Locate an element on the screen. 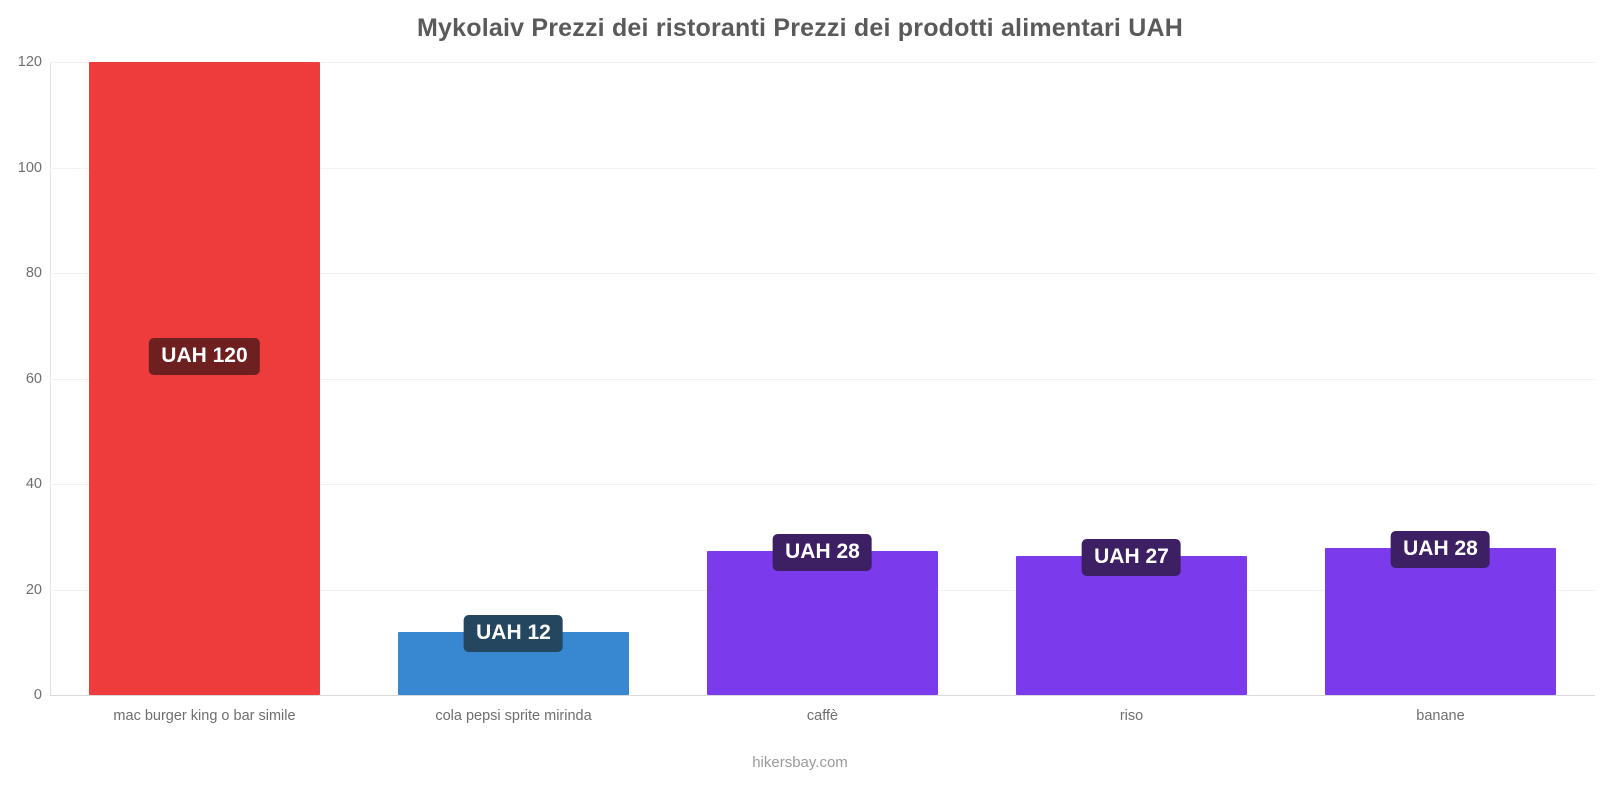  bar: UAH 27 is located at coordinates (1131, 616).